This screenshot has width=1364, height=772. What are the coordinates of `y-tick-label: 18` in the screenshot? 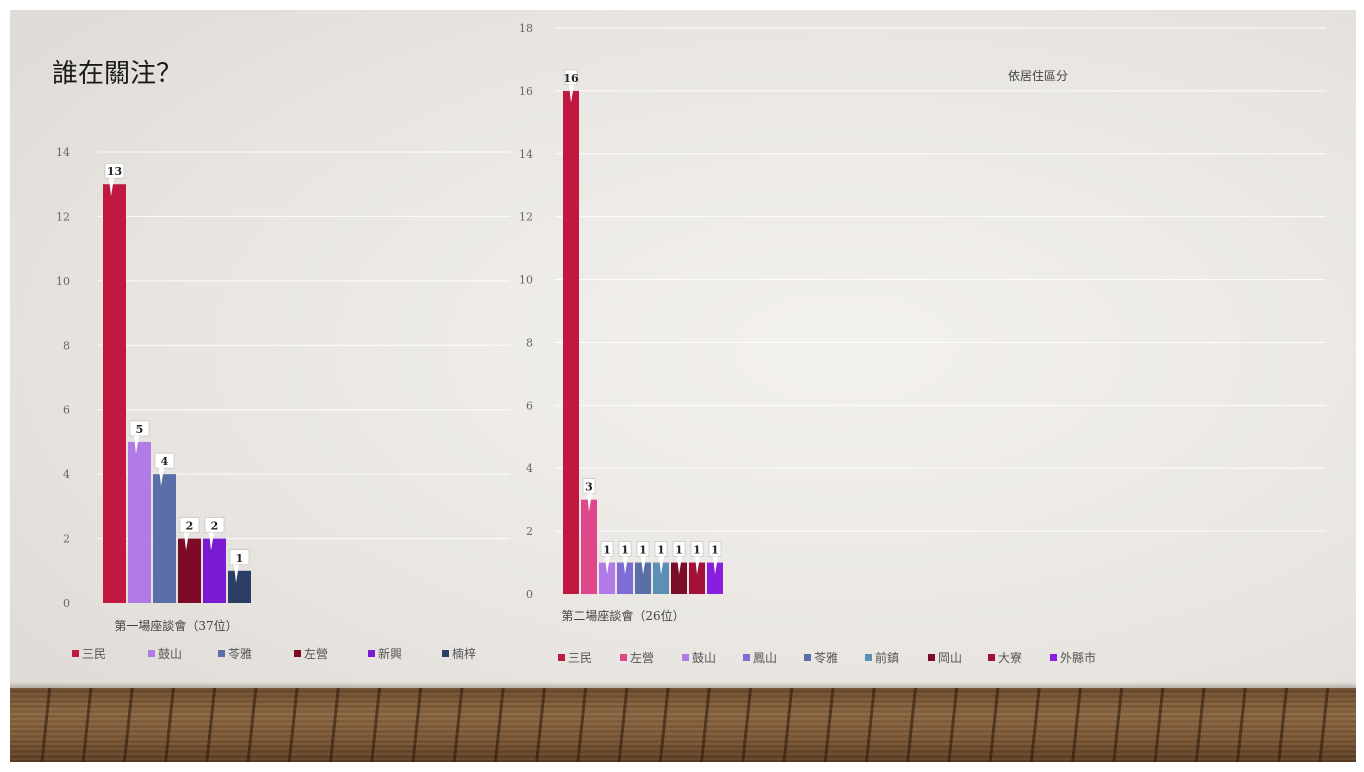 It's located at (526, 28).